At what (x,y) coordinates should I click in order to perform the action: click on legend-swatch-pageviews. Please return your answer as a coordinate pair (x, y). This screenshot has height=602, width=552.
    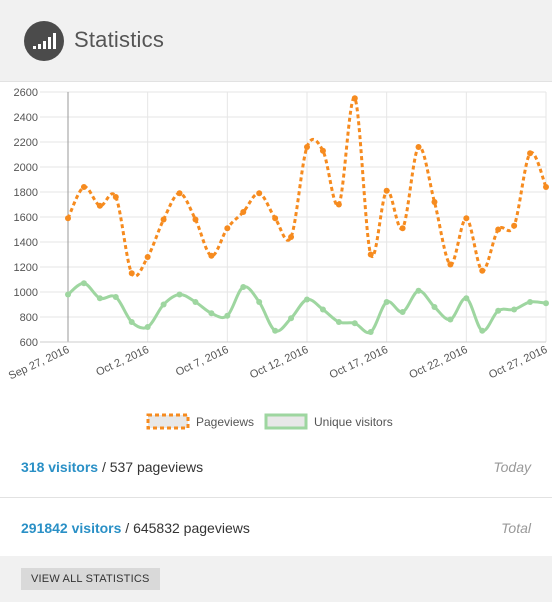
    Looking at the image, I should click on (168, 421).